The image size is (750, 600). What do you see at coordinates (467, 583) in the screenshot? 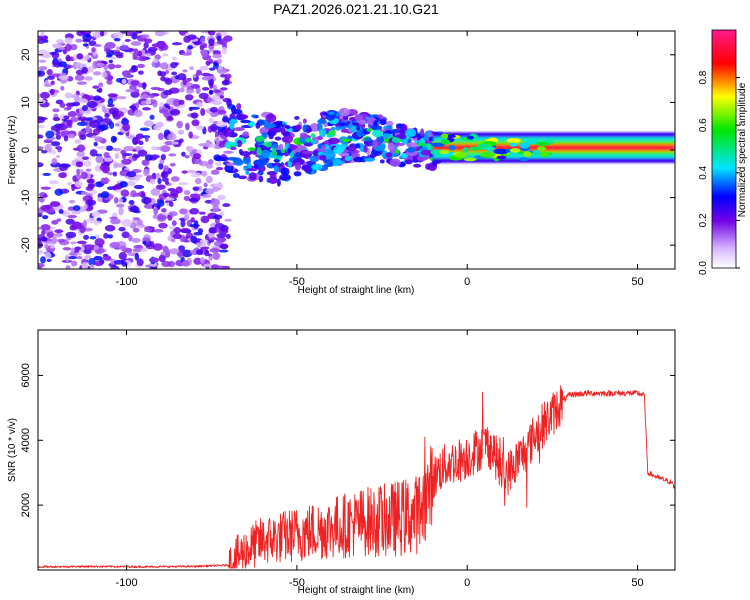
I see `snr-x-tick-label: 0` at bounding box center [467, 583].